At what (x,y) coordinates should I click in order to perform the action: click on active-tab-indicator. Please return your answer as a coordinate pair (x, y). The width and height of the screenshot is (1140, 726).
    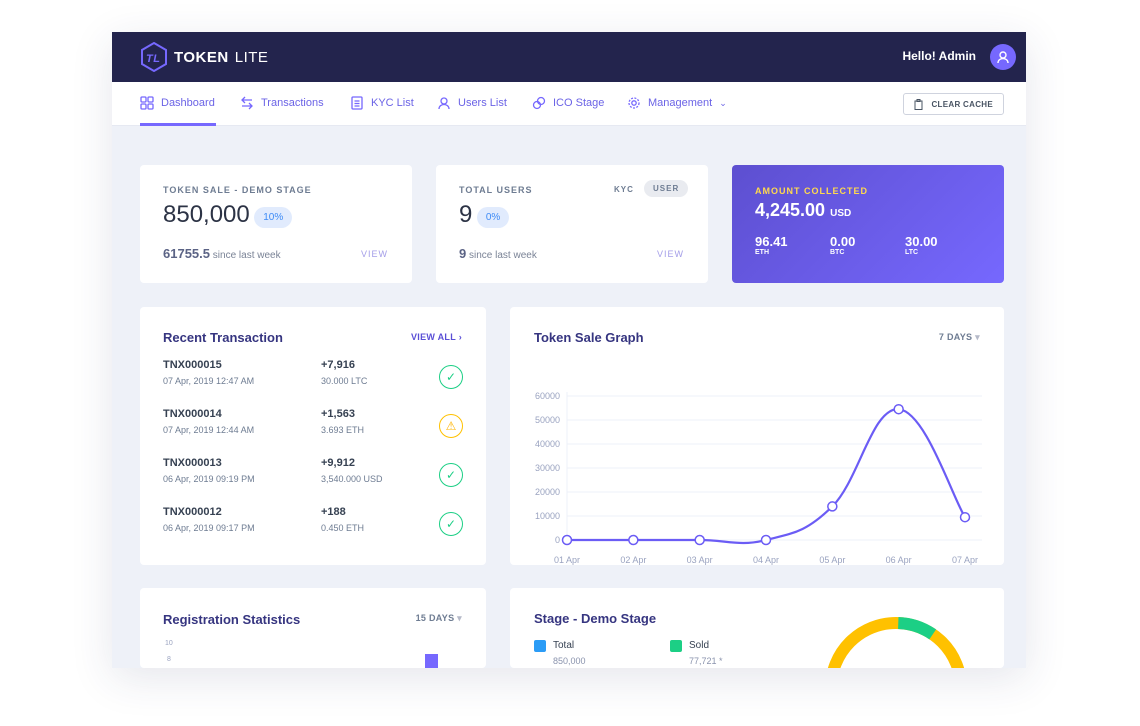
    Looking at the image, I should click on (178, 124).